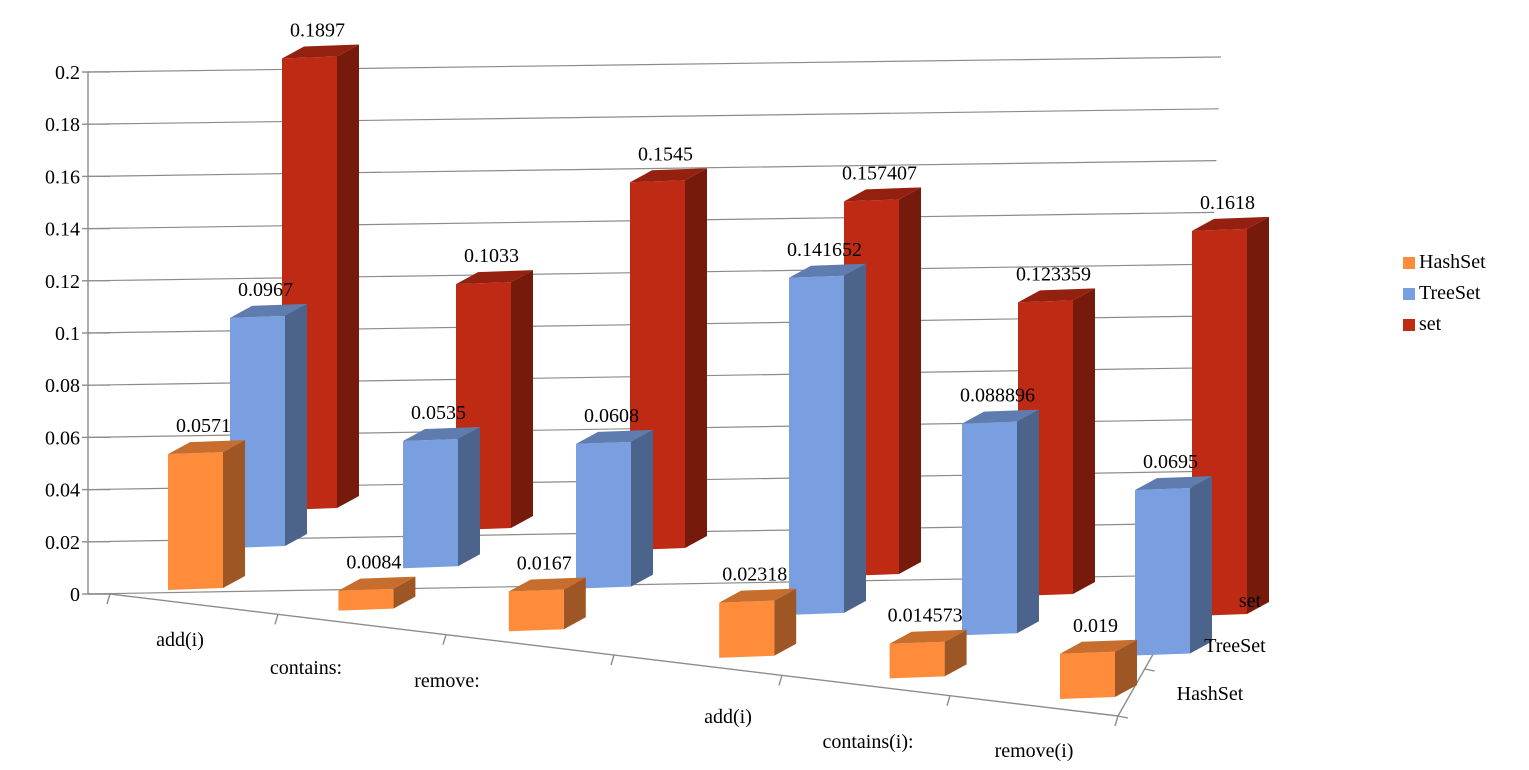  What do you see at coordinates (925, 616) in the screenshot?
I see `data-label: 0.014573` at bounding box center [925, 616].